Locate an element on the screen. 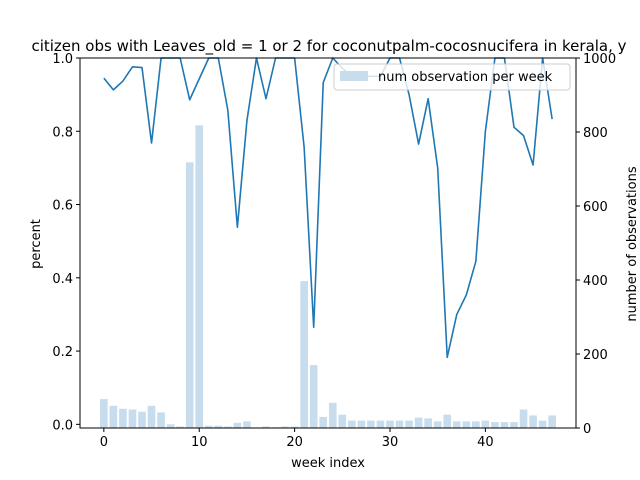 Image resolution: width=640 pixels, height=480 pixels. x-tick-label: 20 is located at coordinates (294, 442).